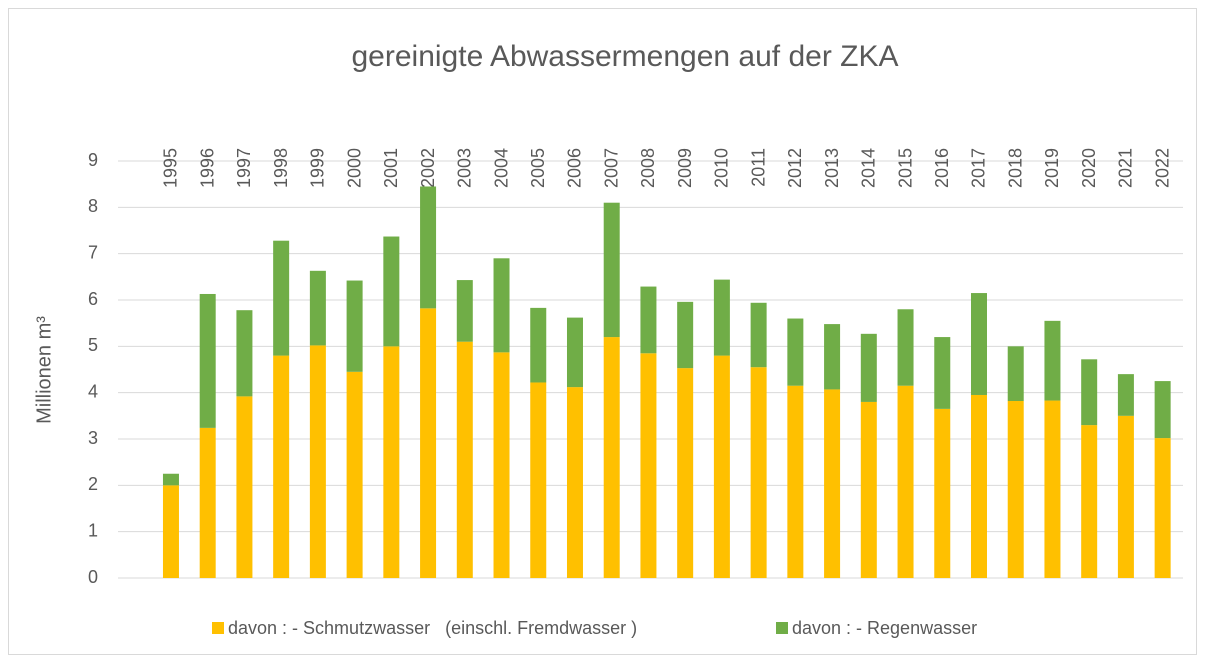 Image resolution: width=1205 pixels, height=666 pixels. I want to click on x-tick-label: 2021, so click(1126, 168).